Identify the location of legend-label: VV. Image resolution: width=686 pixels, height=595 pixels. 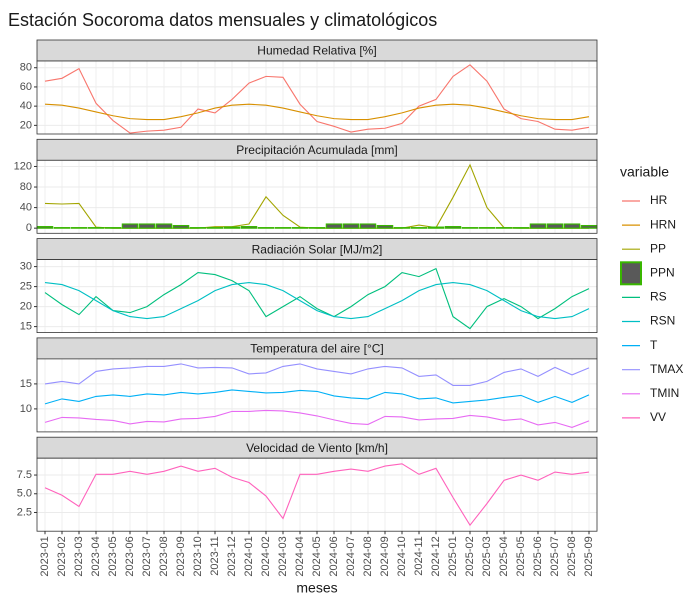
(658, 417).